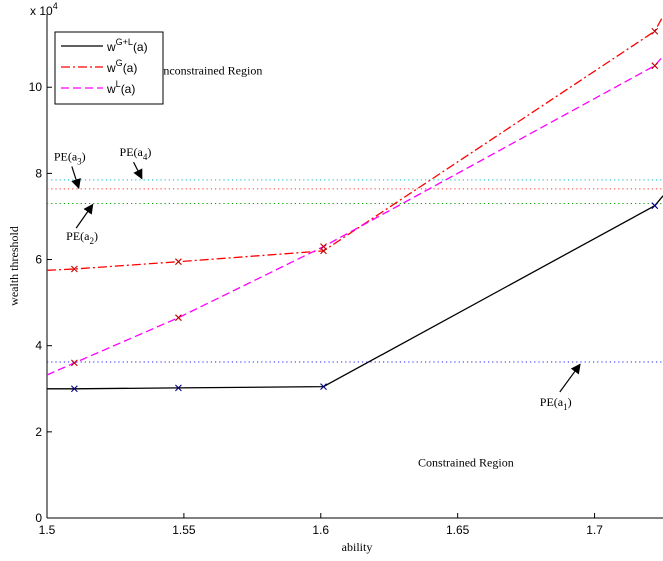 The width and height of the screenshot is (663, 561). I want to click on pe-annotation-subscript: 3, so click(79, 161).